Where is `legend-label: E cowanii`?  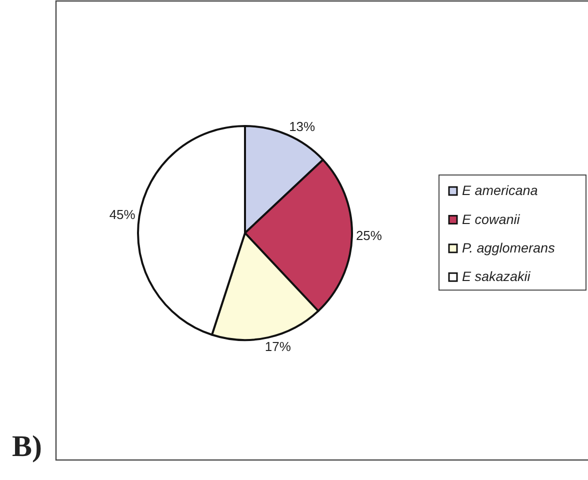 legend-label: E cowanii is located at coordinates (491, 219).